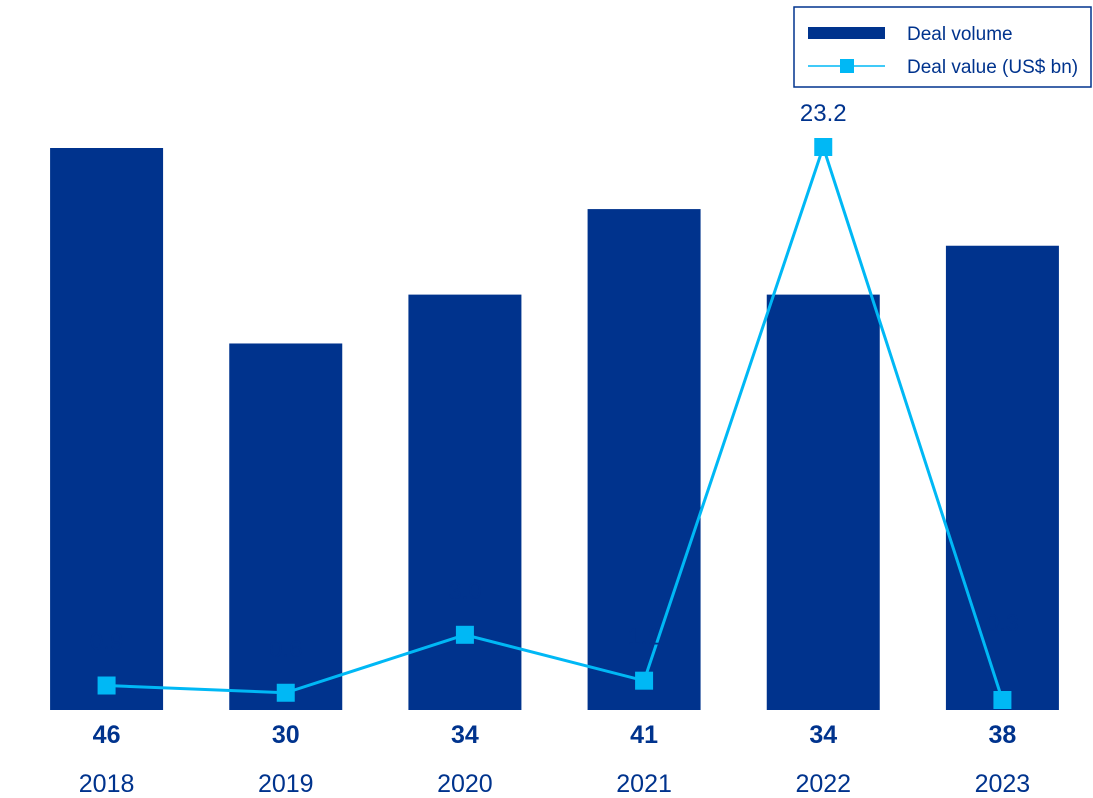 The width and height of the screenshot is (1093, 798). Describe the element at coordinates (106, 642) in the screenshot. I see `value-point-label-2018: 0.9` at that location.